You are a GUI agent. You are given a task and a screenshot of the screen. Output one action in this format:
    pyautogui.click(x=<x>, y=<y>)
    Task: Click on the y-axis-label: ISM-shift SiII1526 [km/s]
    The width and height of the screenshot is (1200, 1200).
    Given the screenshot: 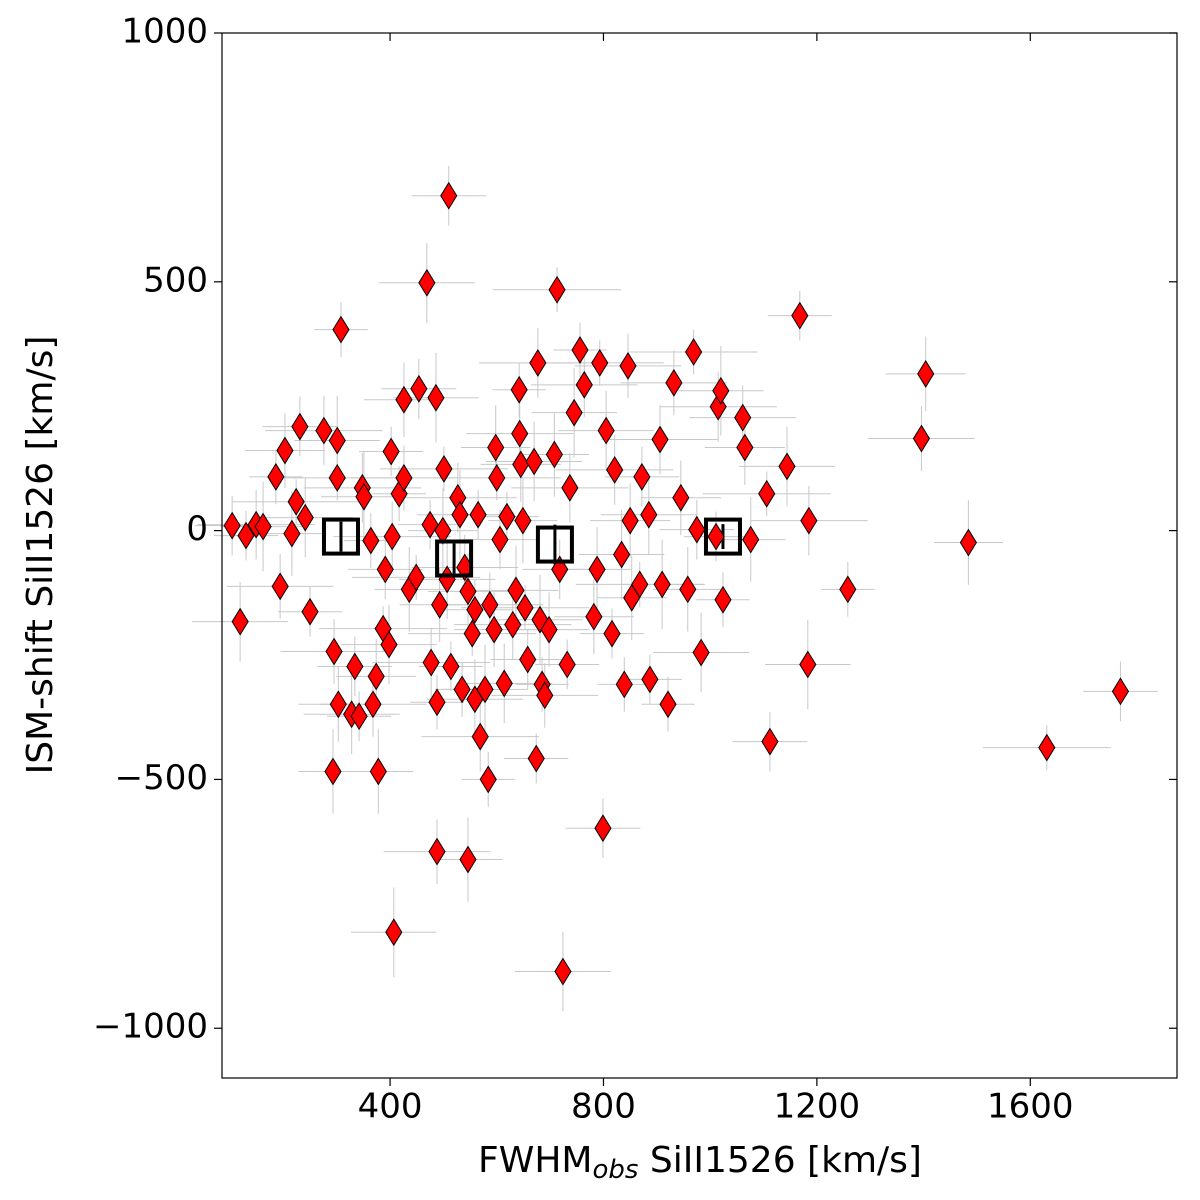 What is the action you would take?
    pyautogui.click(x=40, y=555)
    